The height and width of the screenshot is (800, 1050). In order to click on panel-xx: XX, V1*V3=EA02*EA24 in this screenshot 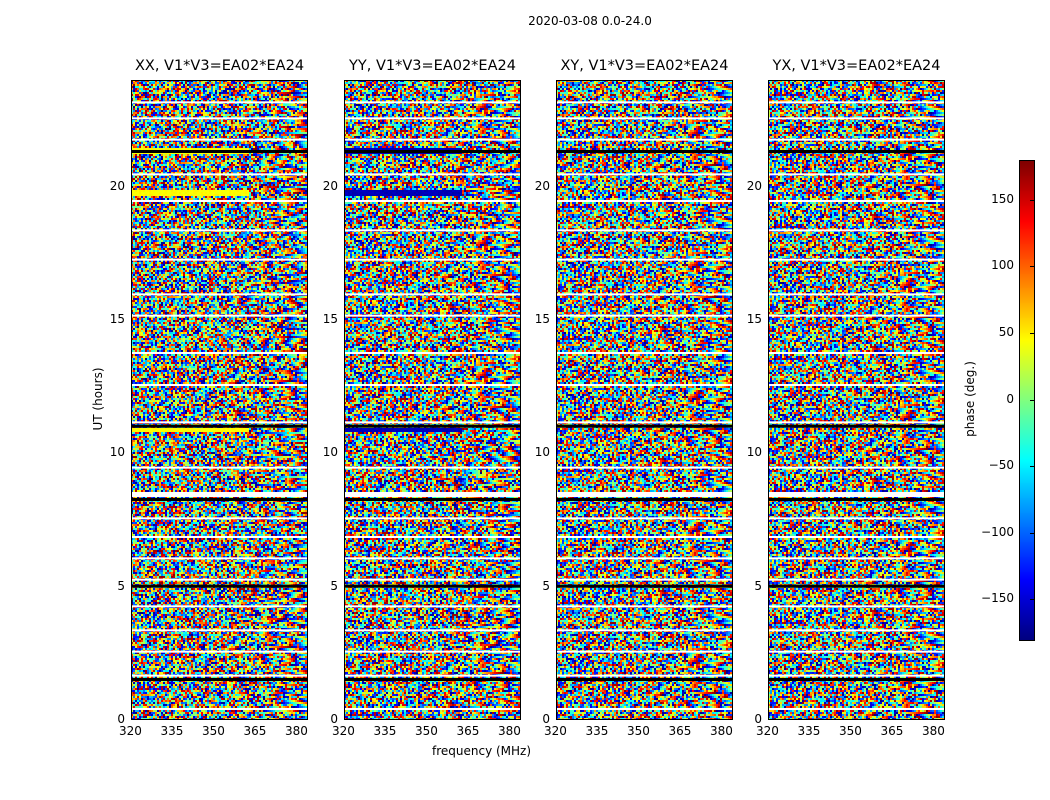, I will do `click(219, 389)`.